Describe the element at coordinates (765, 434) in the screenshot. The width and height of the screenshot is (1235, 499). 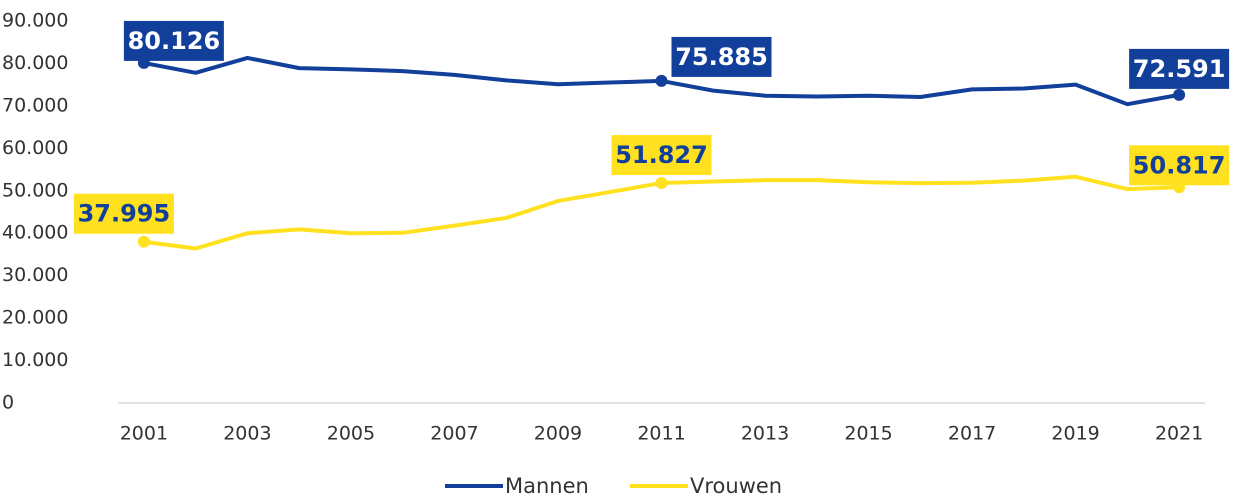
I see `x-tick-label: 2013` at that location.